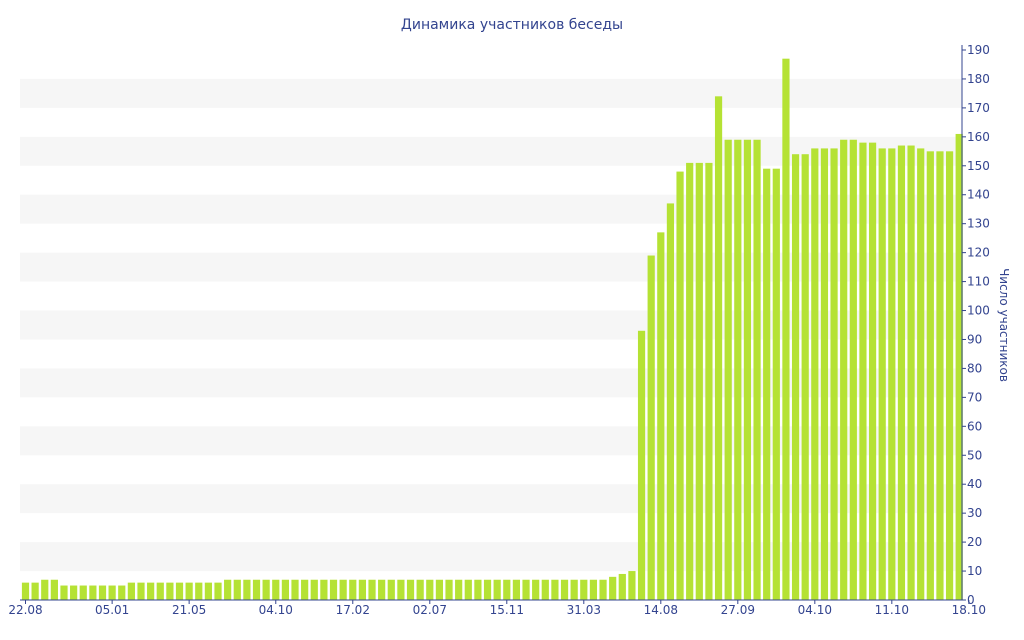 The height and width of the screenshot is (640, 1024). I want to click on y-tick-label: 190, so click(978, 50).